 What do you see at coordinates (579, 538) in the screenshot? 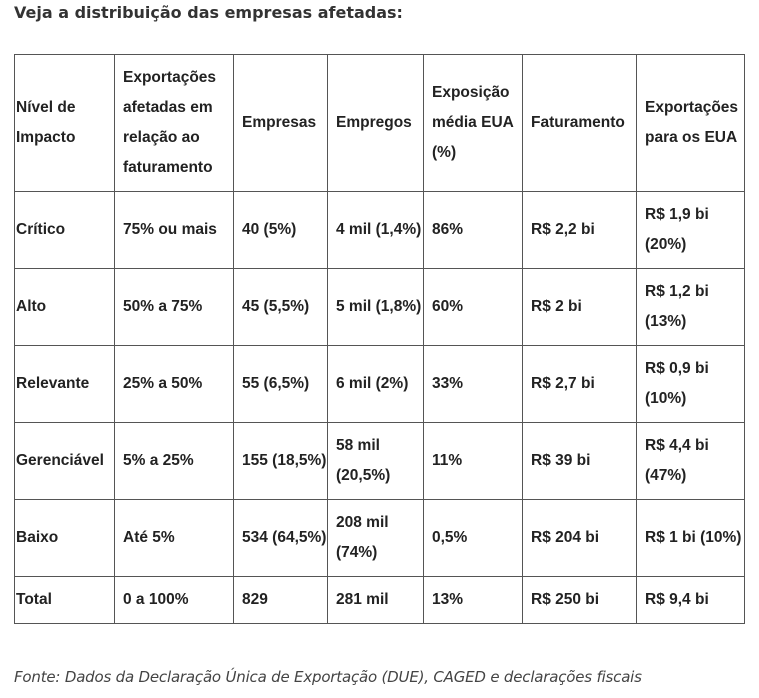
I see `cell-faturamento: R$ 204 bi` at bounding box center [579, 538].